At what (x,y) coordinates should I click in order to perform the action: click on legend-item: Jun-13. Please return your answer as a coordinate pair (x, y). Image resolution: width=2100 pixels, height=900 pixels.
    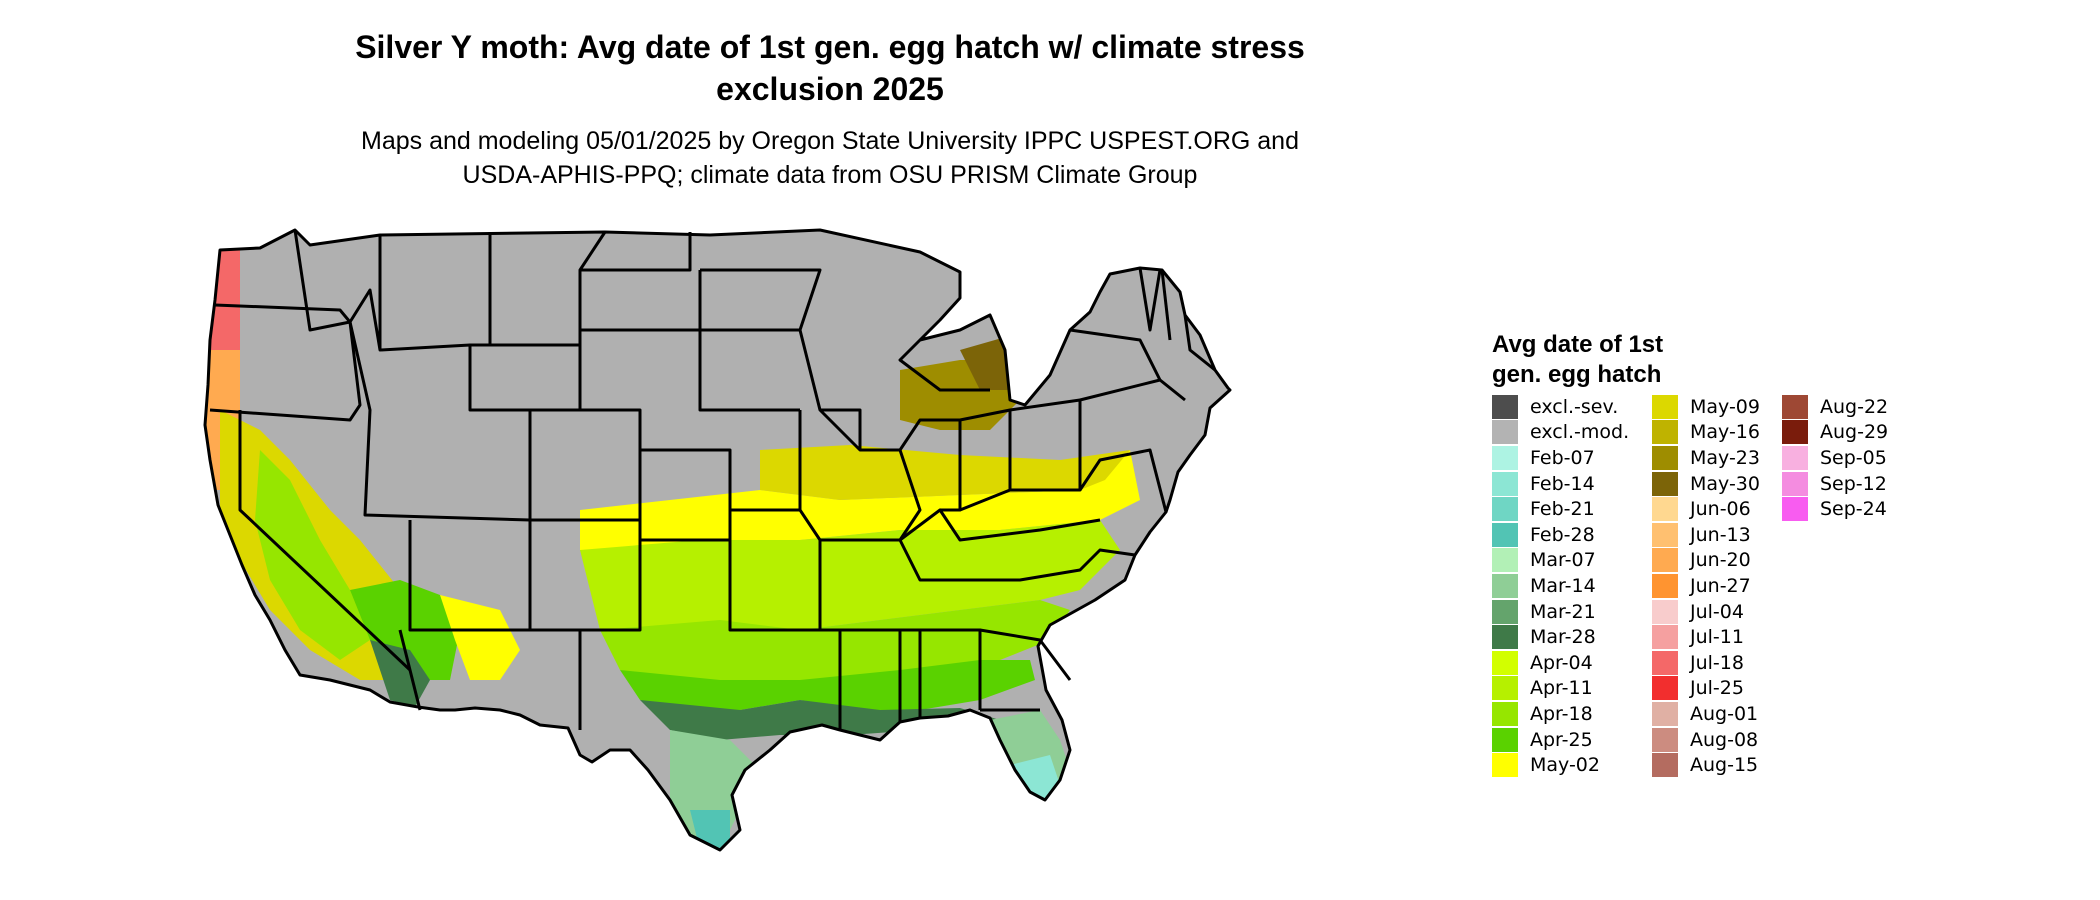
    Looking at the image, I should click on (1706, 535).